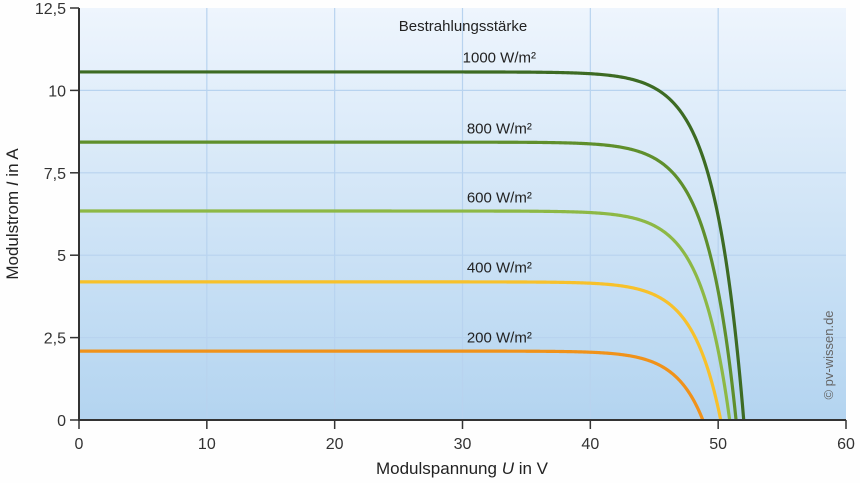  Describe the element at coordinates (499, 268) in the screenshot. I see `curve-label: 400 W/m²` at that location.